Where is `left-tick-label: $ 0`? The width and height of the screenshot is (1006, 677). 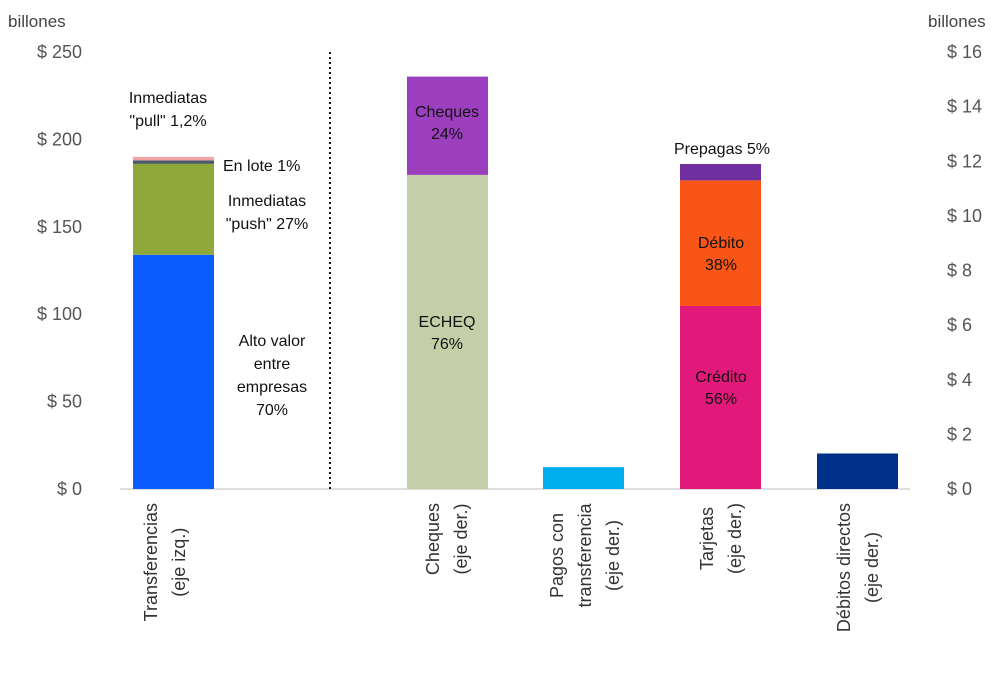
left-tick-label: $ 0 is located at coordinates (69, 489).